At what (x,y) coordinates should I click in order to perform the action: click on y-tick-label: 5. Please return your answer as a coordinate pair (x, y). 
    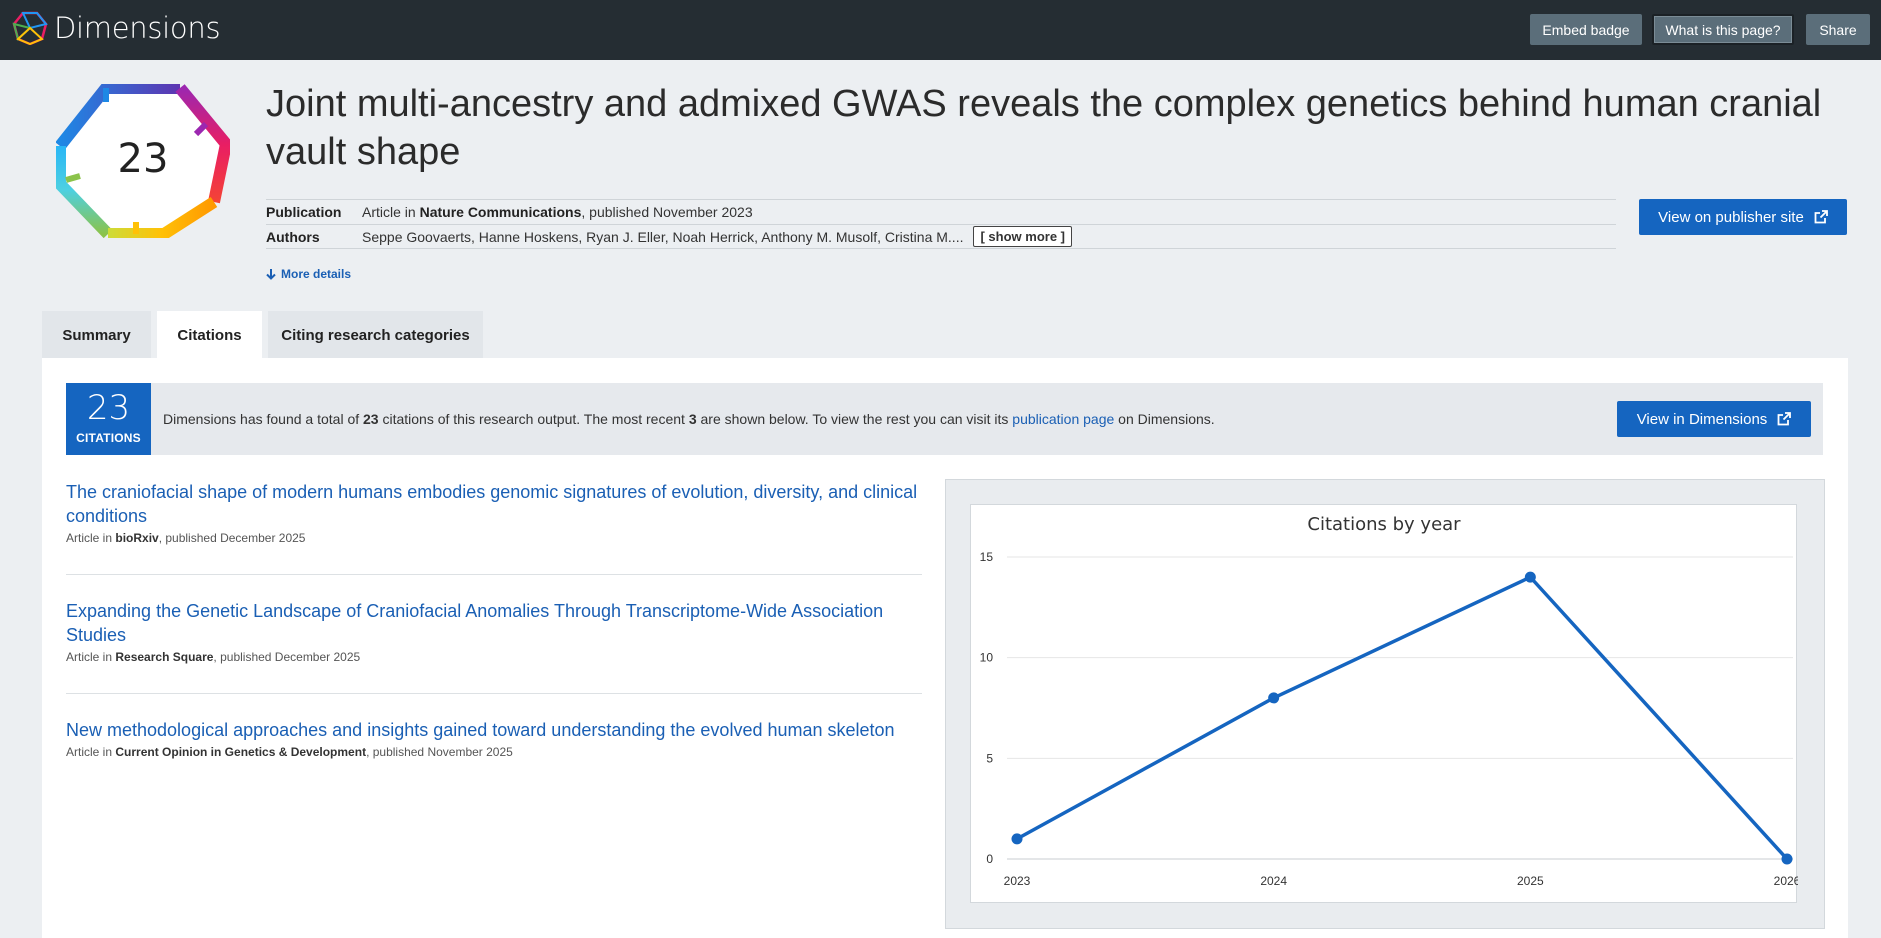
    Looking at the image, I should click on (989, 758).